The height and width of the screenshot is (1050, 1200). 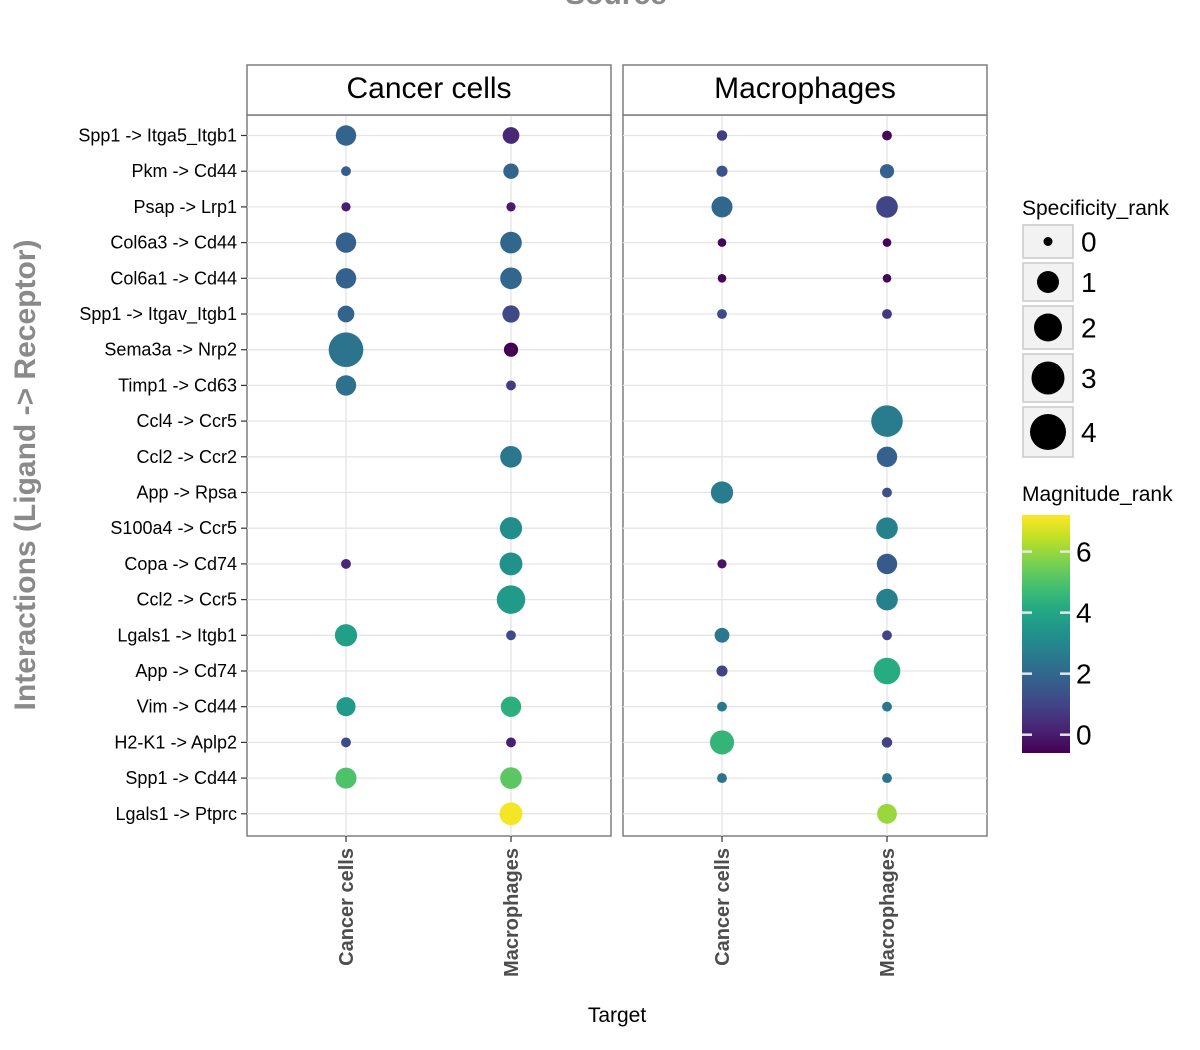 What do you see at coordinates (185, 207) in the screenshot?
I see `y-tick-label: Psap -> Lrp1` at bounding box center [185, 207].